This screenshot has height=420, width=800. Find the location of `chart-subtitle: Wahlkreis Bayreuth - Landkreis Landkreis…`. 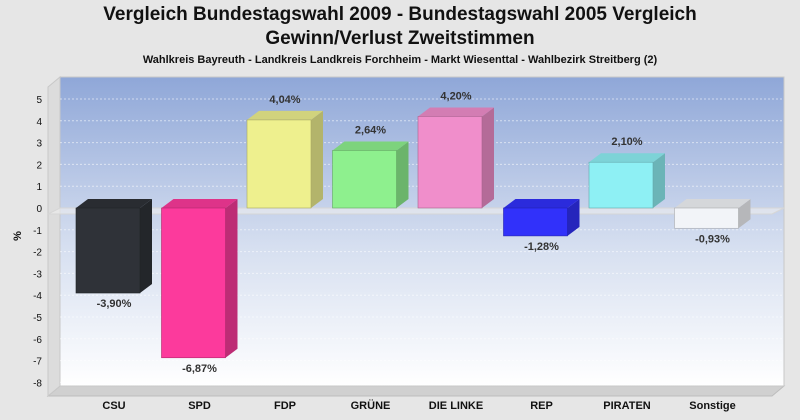

chart-subtitle: Wahlkreis Bayreuth - Landkreis Landkreis… is located at coordinates (400, 60).